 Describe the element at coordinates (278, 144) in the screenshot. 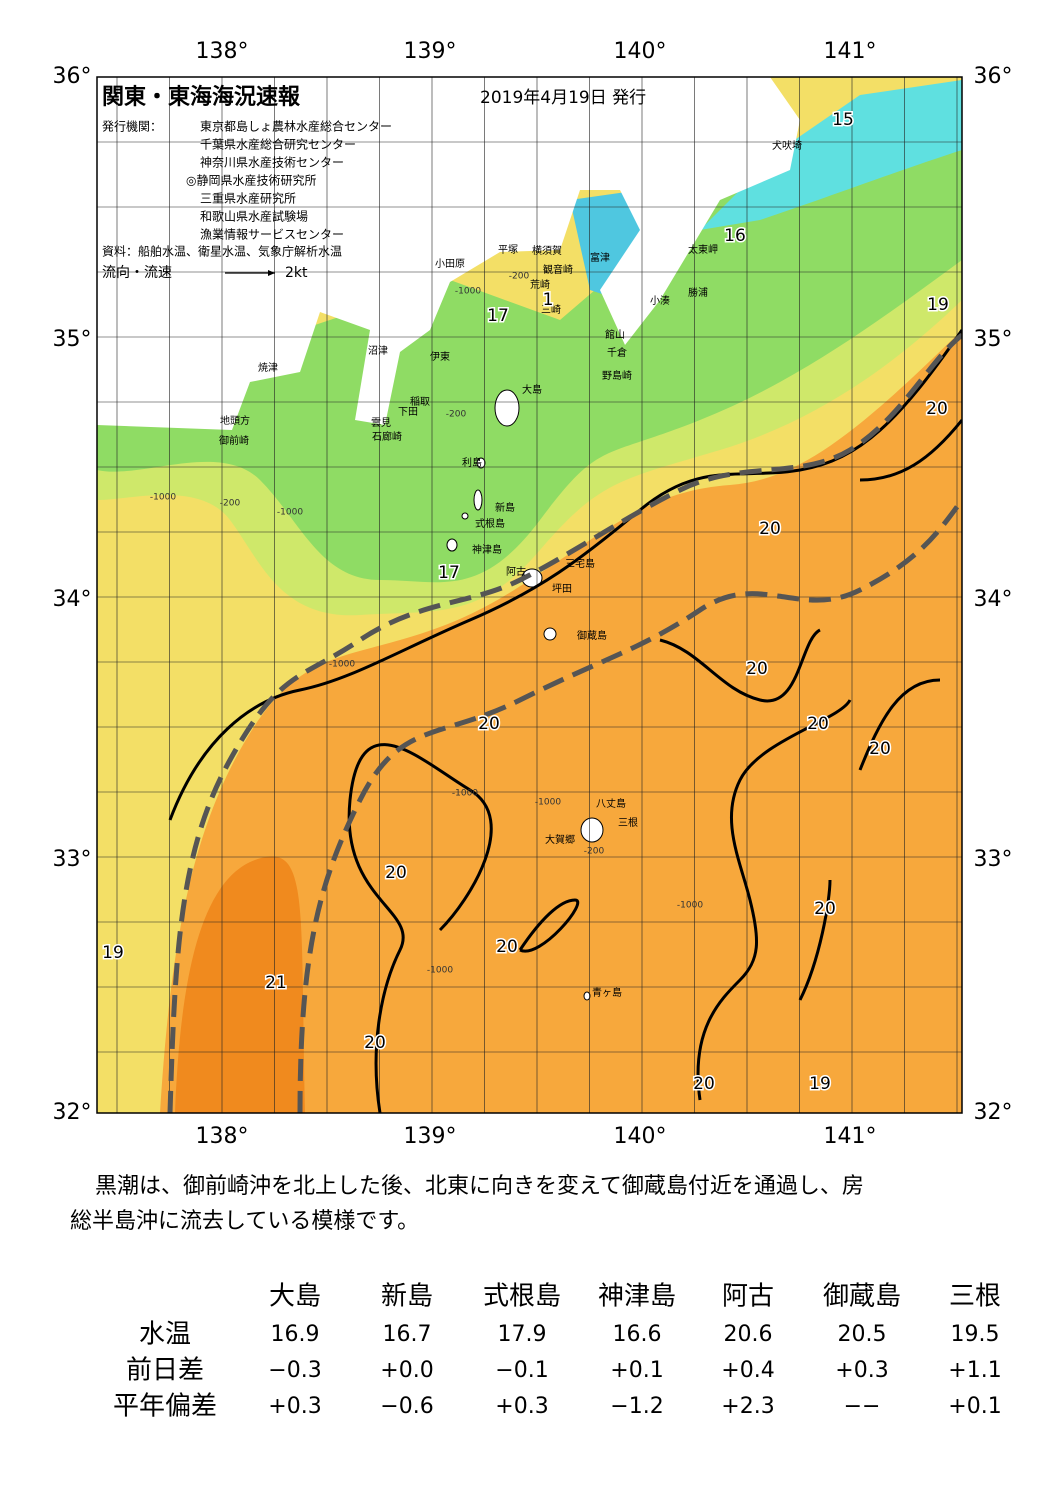

I see `agency: 千葉県水産総合研究センター` at that location.